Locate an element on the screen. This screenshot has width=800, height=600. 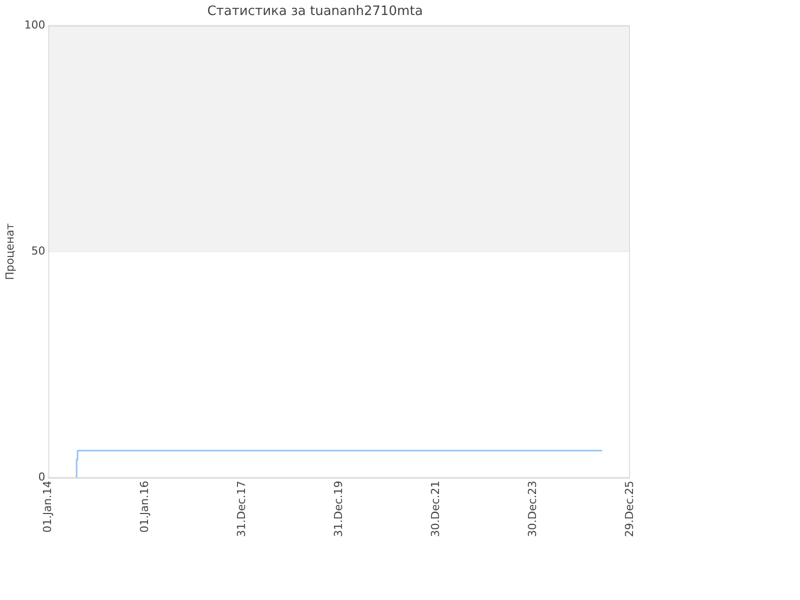
y-tick-label: 50 is located at coordinates (38, 251).